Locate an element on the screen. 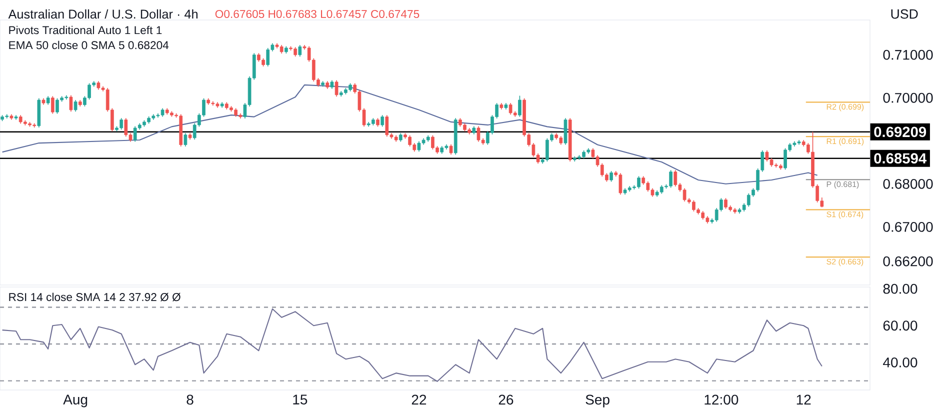  ref-line-label: S2 (0.663) is located at coordinates (845, 262).